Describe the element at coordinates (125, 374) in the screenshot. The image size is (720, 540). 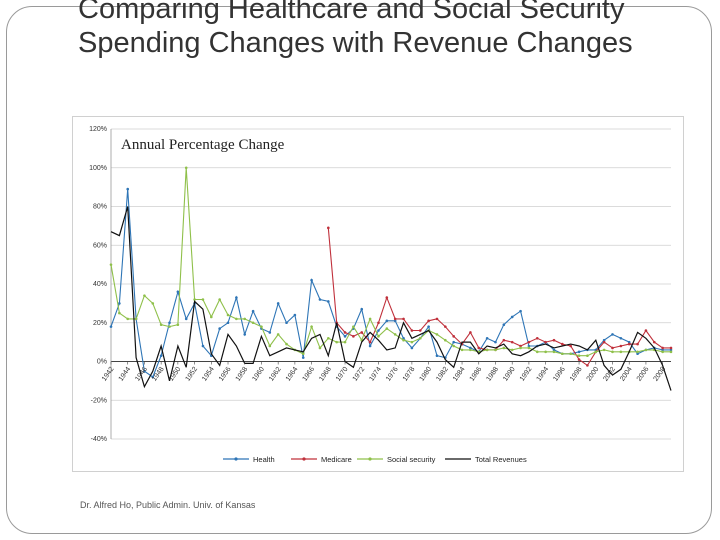
I see `x-tick-label: 1944` at that location.